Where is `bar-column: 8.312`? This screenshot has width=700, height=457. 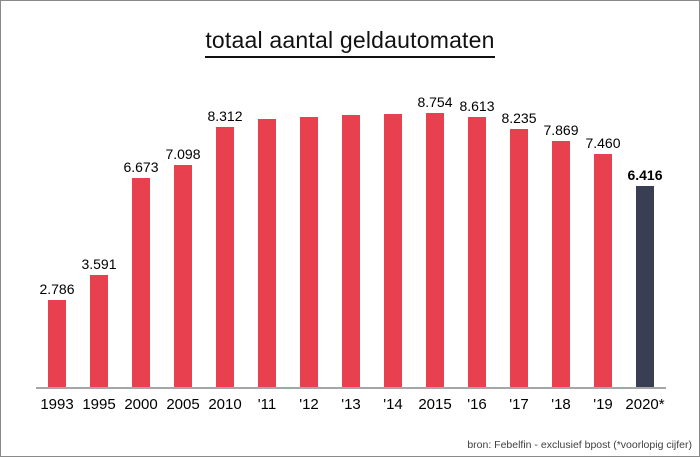
bar-column: 8.312 is located at coordinates (225, 247).